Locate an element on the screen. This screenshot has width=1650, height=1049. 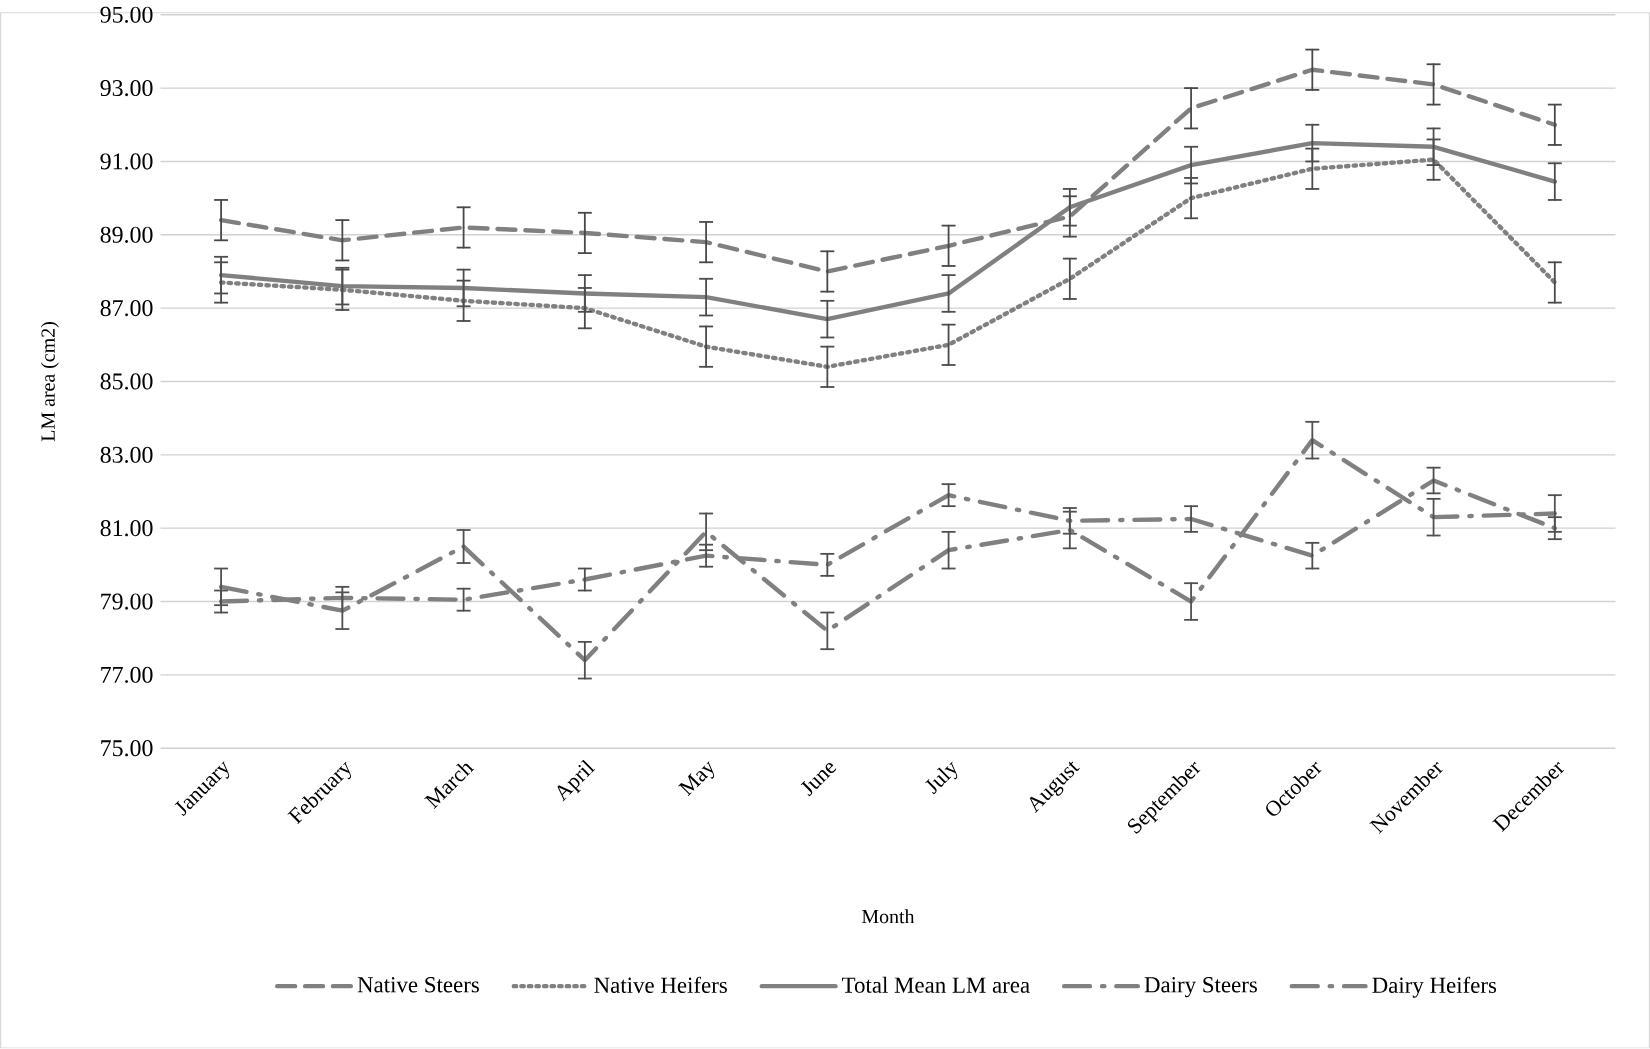
y-tick-label: 79.00 is located at coordinates (127, 601).